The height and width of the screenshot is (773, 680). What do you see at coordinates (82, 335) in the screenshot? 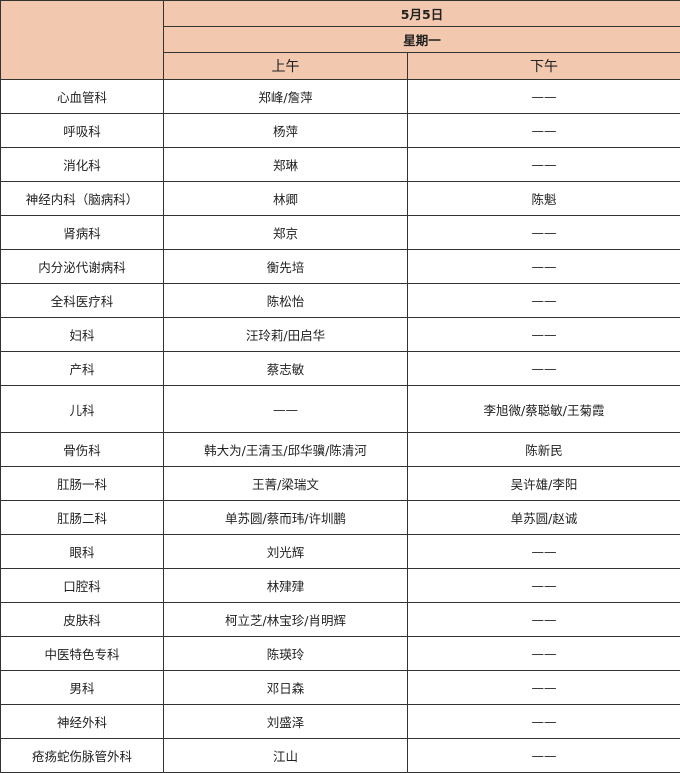
I see `department-cell: 妇科` at bounding box center [82, 335].